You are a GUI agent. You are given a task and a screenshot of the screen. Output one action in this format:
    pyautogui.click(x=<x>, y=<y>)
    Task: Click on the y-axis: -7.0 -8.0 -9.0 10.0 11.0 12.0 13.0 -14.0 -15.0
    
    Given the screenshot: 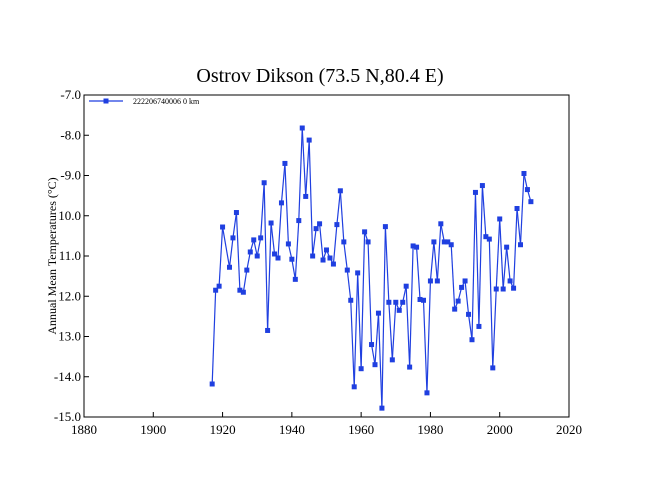 What is the action you would take?
    pyautogui.click(x=71, y=255)
    